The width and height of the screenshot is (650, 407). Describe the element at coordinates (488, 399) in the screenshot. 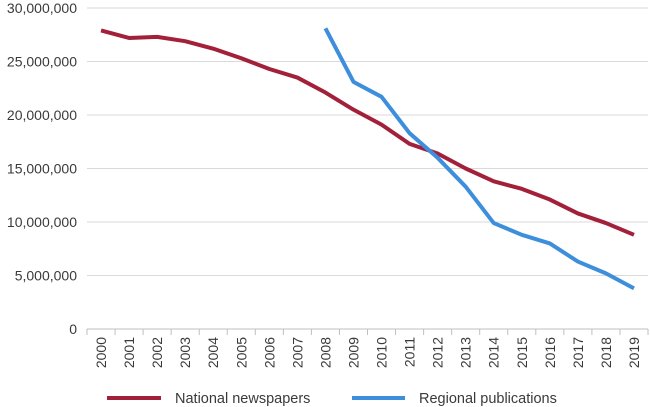

I see `legend-label: Regional publications` at that location.